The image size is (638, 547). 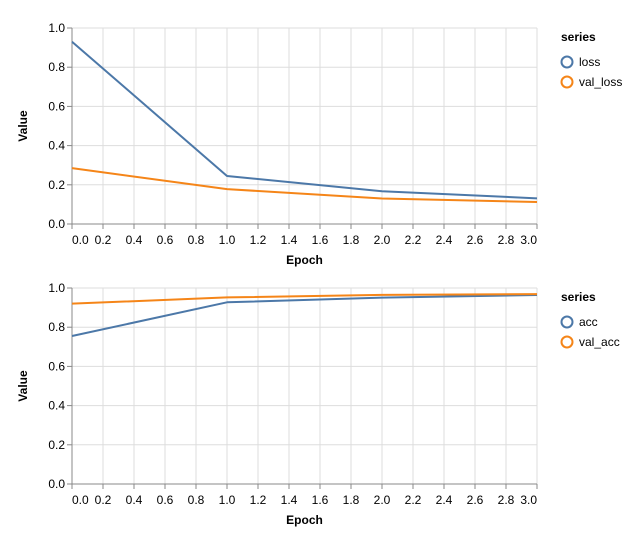 I want to click on legend-label-loss: loss, so click(x=589, y=62).